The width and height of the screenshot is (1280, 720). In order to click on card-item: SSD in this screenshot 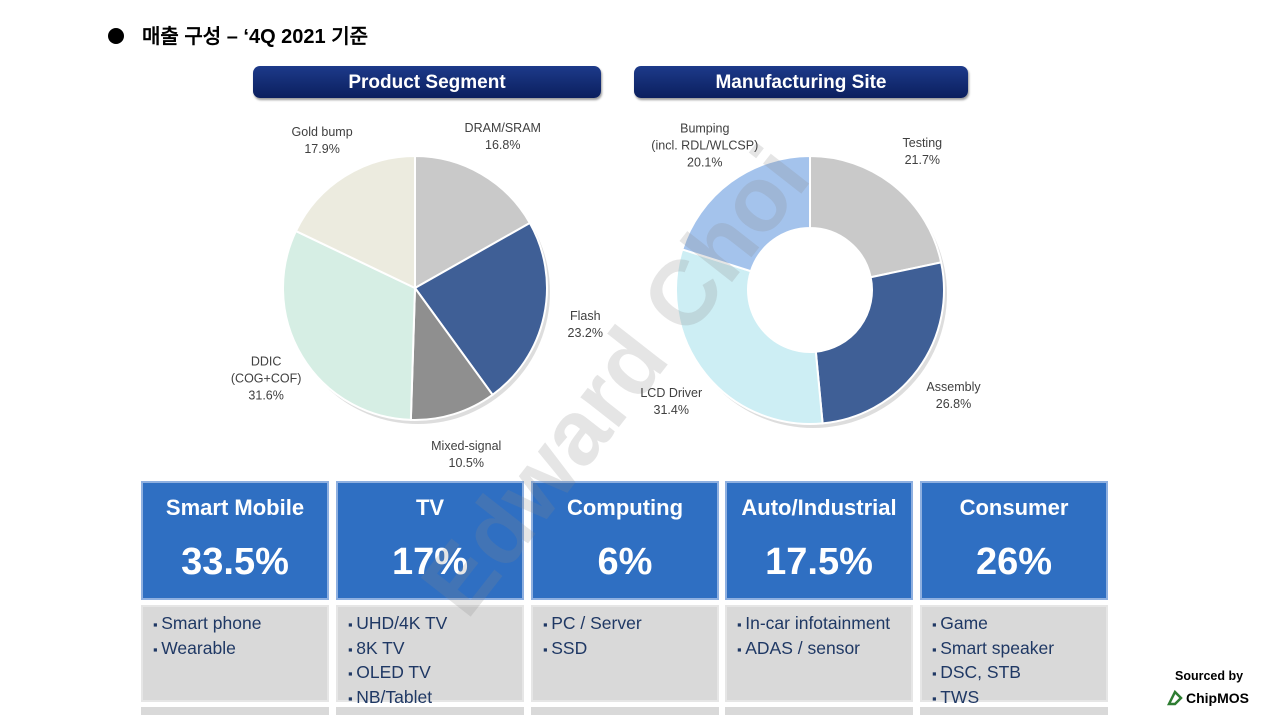, I will do `click(625, 649)`.